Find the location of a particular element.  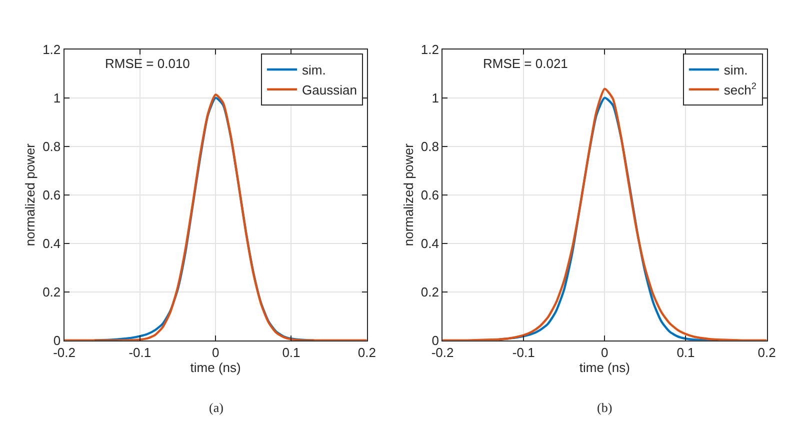

text: (b) is located at coordinates (604, 407).